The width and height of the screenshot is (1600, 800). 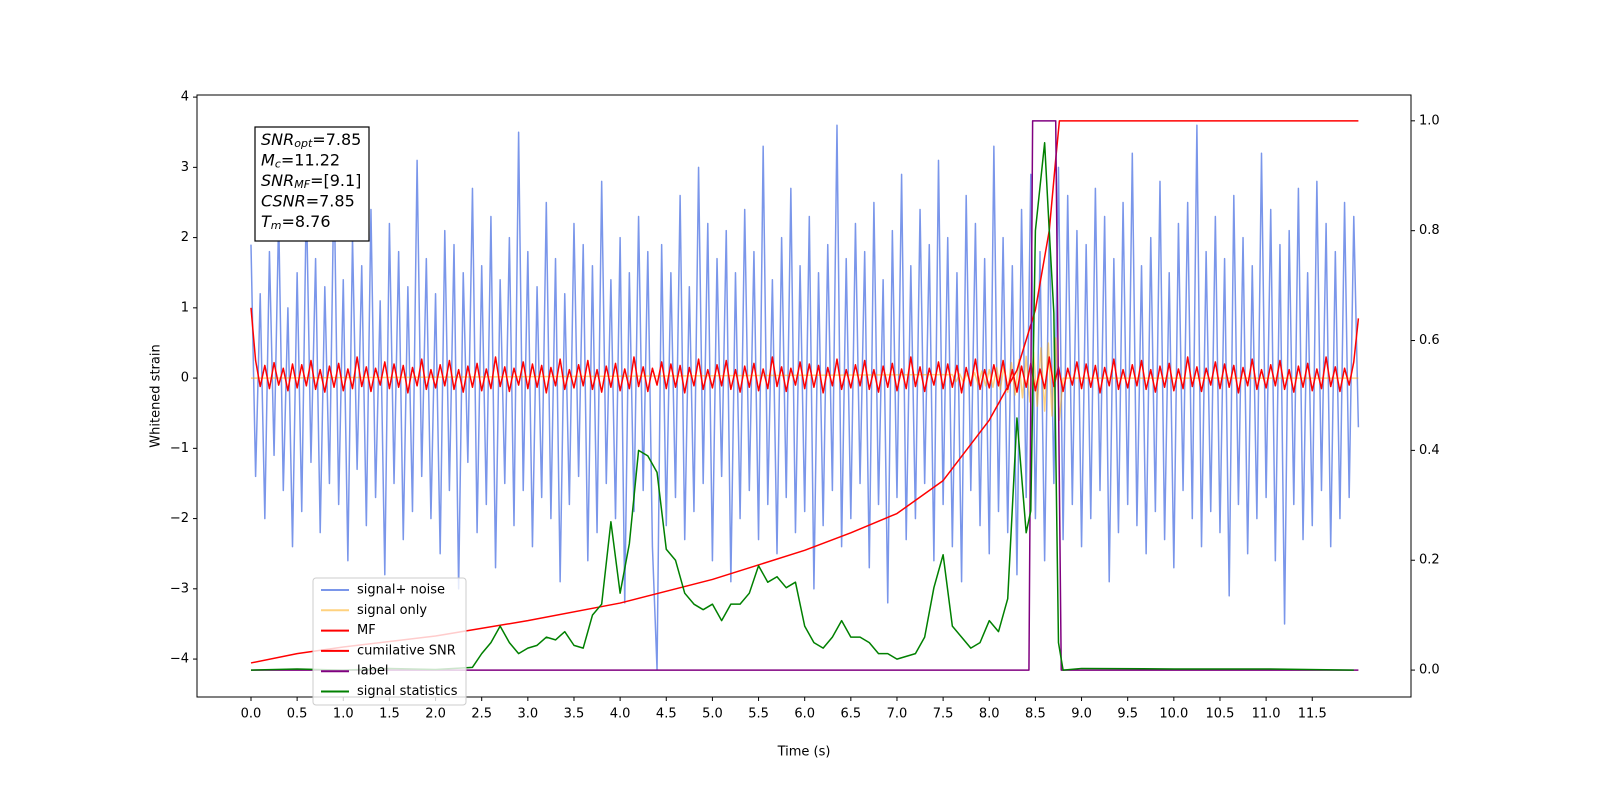 I want to click on x-tick-label: 10.0, so click(x=1173, y=714).